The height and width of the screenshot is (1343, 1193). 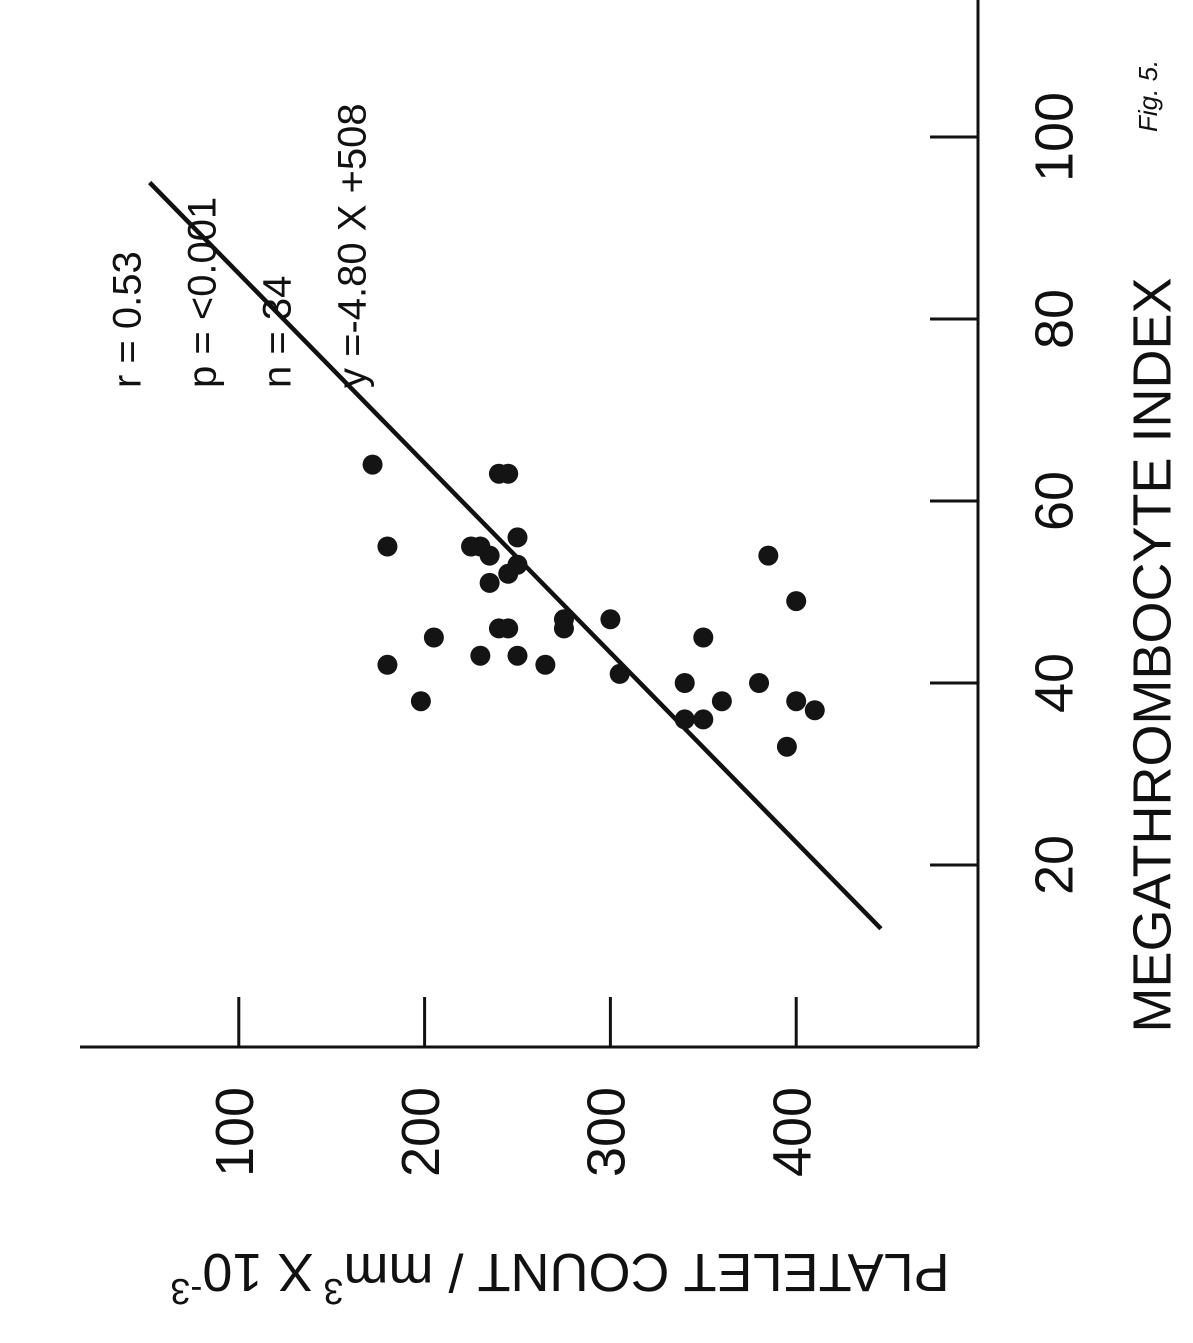 I want to click on x-tick-label-100: 100, so click(x=1054, y=137).